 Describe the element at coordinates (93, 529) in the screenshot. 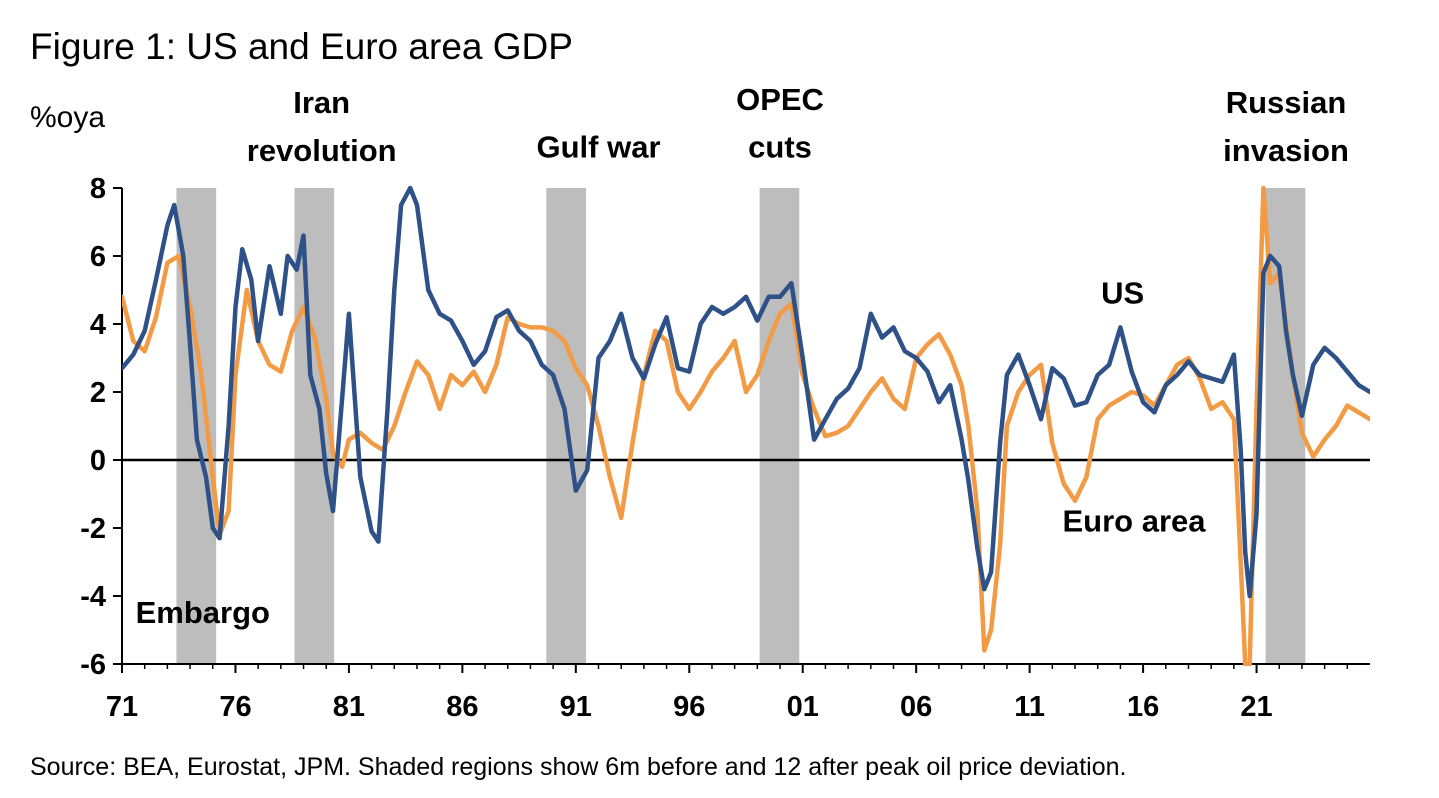

I see `y-tick-label: -2` at that location.